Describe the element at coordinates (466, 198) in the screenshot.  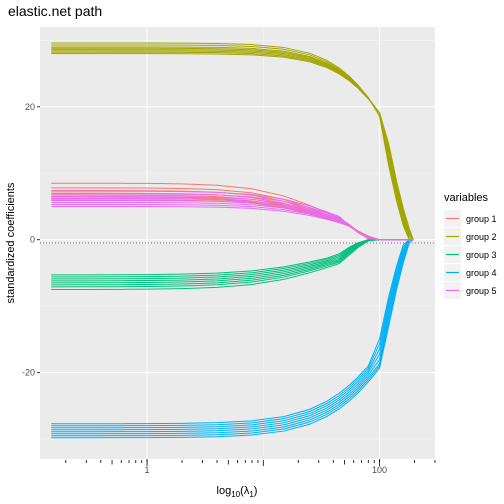
I see `legend-title: variables` at that location.